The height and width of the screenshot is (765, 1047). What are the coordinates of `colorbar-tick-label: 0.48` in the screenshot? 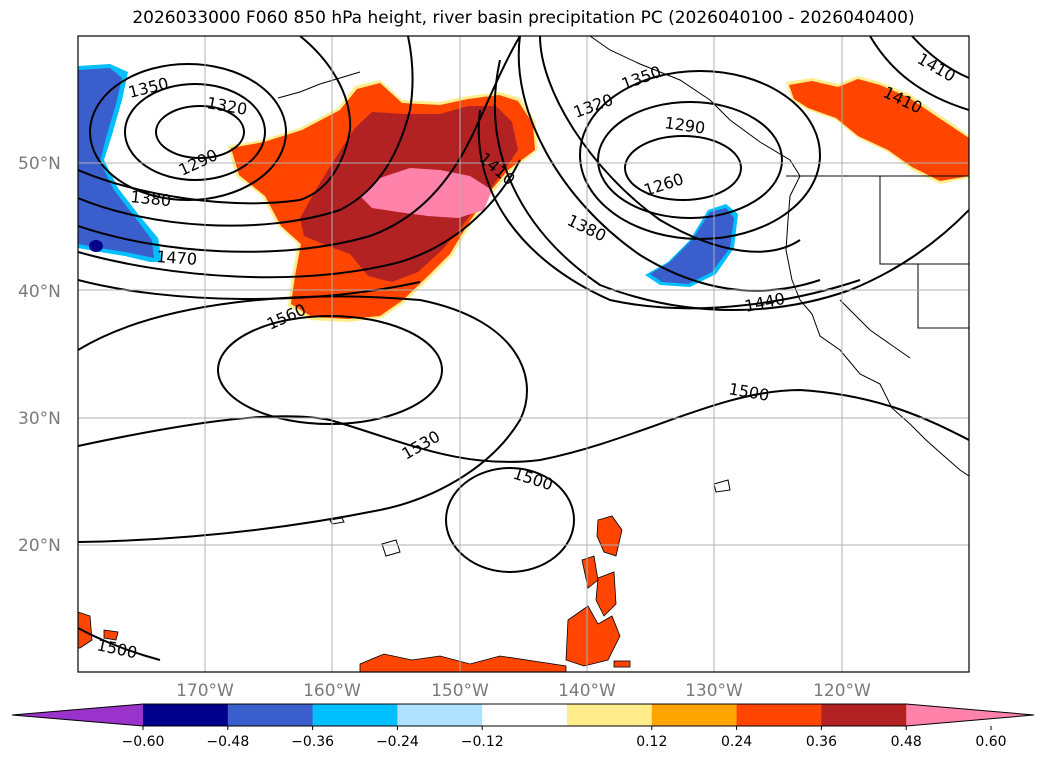 It's located at (906, 742).